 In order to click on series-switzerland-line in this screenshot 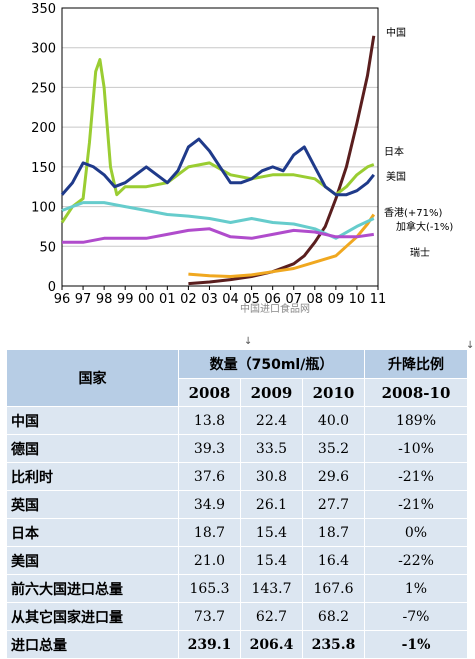, I will do `click(218, 235)`.